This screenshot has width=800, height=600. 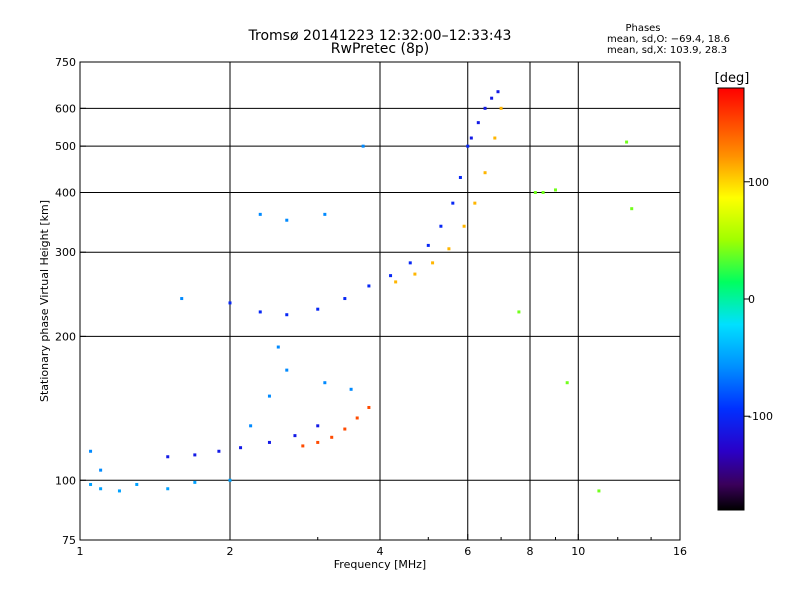 I want to click on y-tick-label: 750, so click(x=65, y=62).